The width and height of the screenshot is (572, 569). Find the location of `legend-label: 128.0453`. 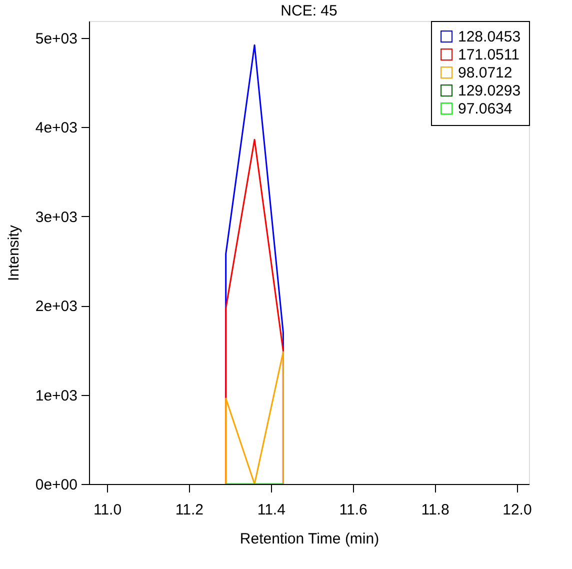

legend-label: 128.0453 is located at coordinates (489, 37).